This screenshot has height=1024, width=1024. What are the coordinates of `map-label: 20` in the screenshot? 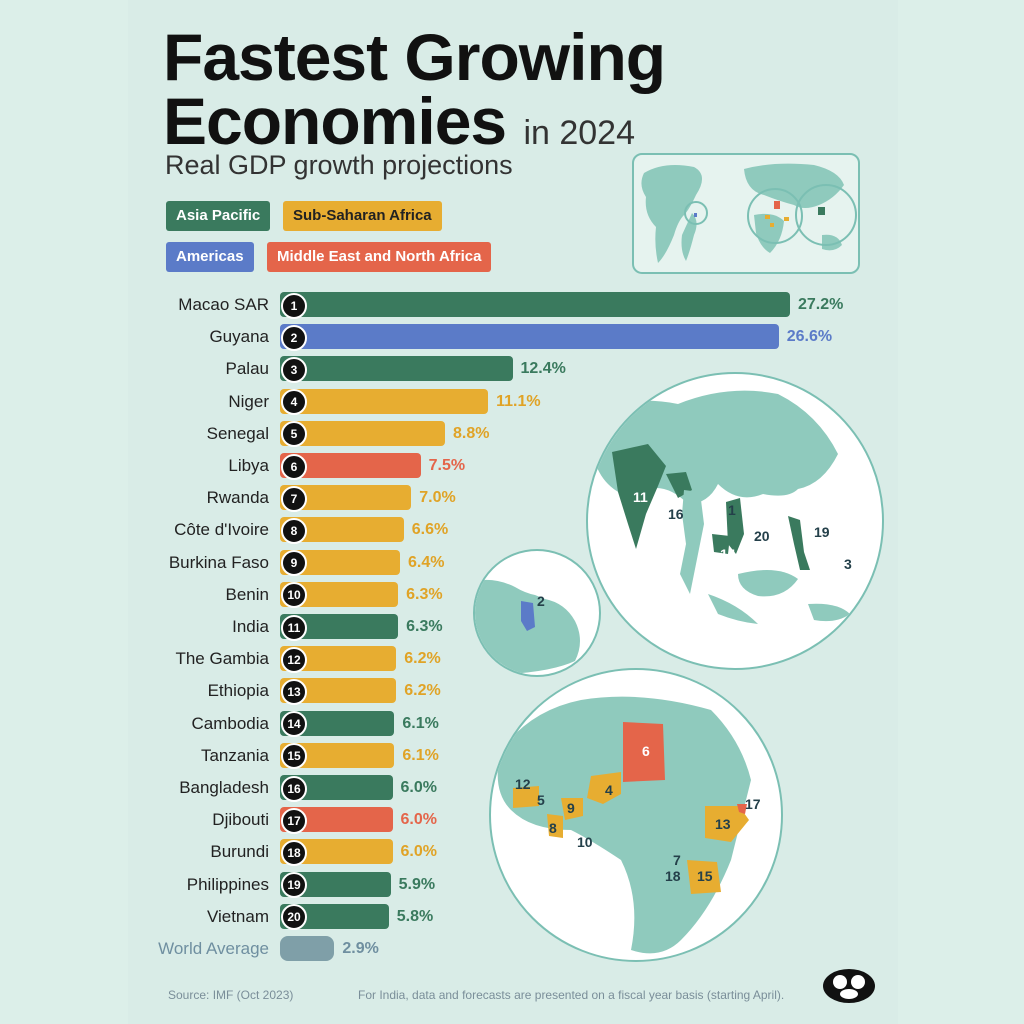 It's located at (762, 536).